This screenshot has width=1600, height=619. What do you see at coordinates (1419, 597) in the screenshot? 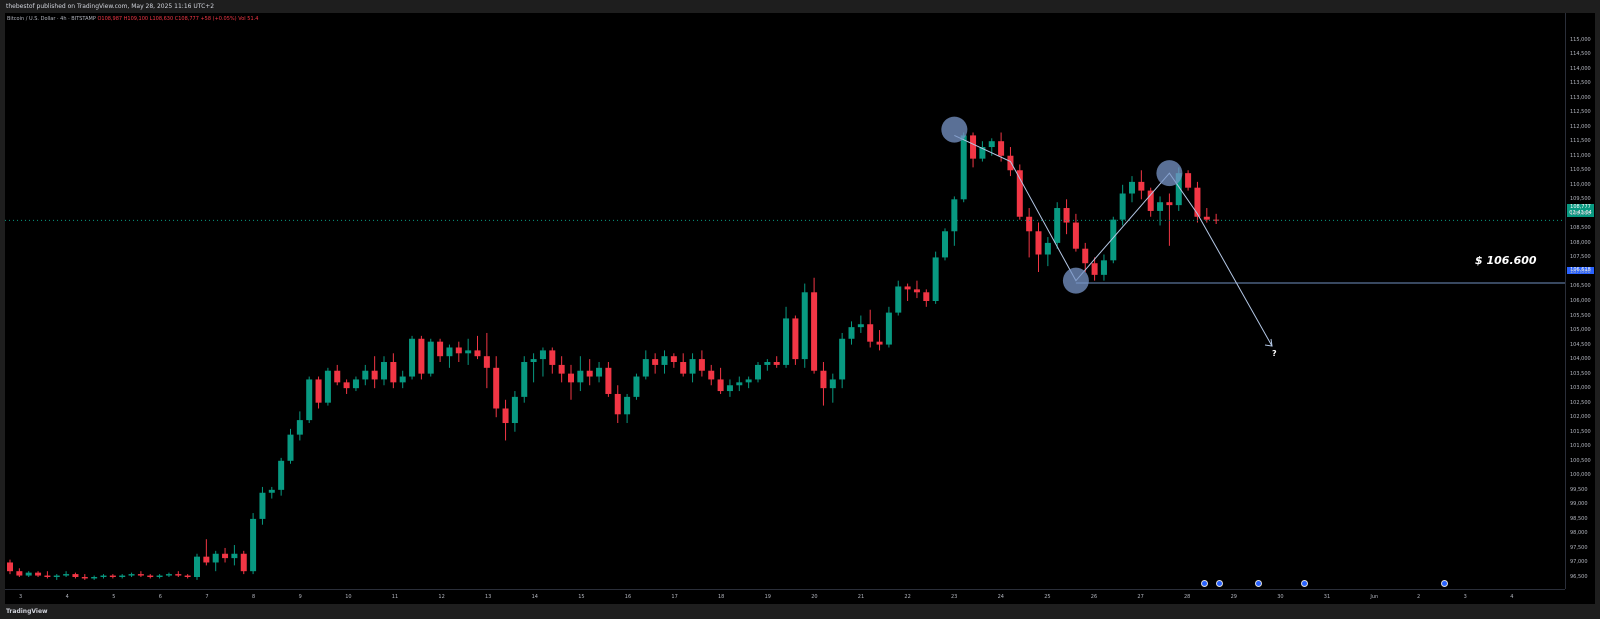
I see `time-tick-label: 2` at bounding box center [1419, 597].